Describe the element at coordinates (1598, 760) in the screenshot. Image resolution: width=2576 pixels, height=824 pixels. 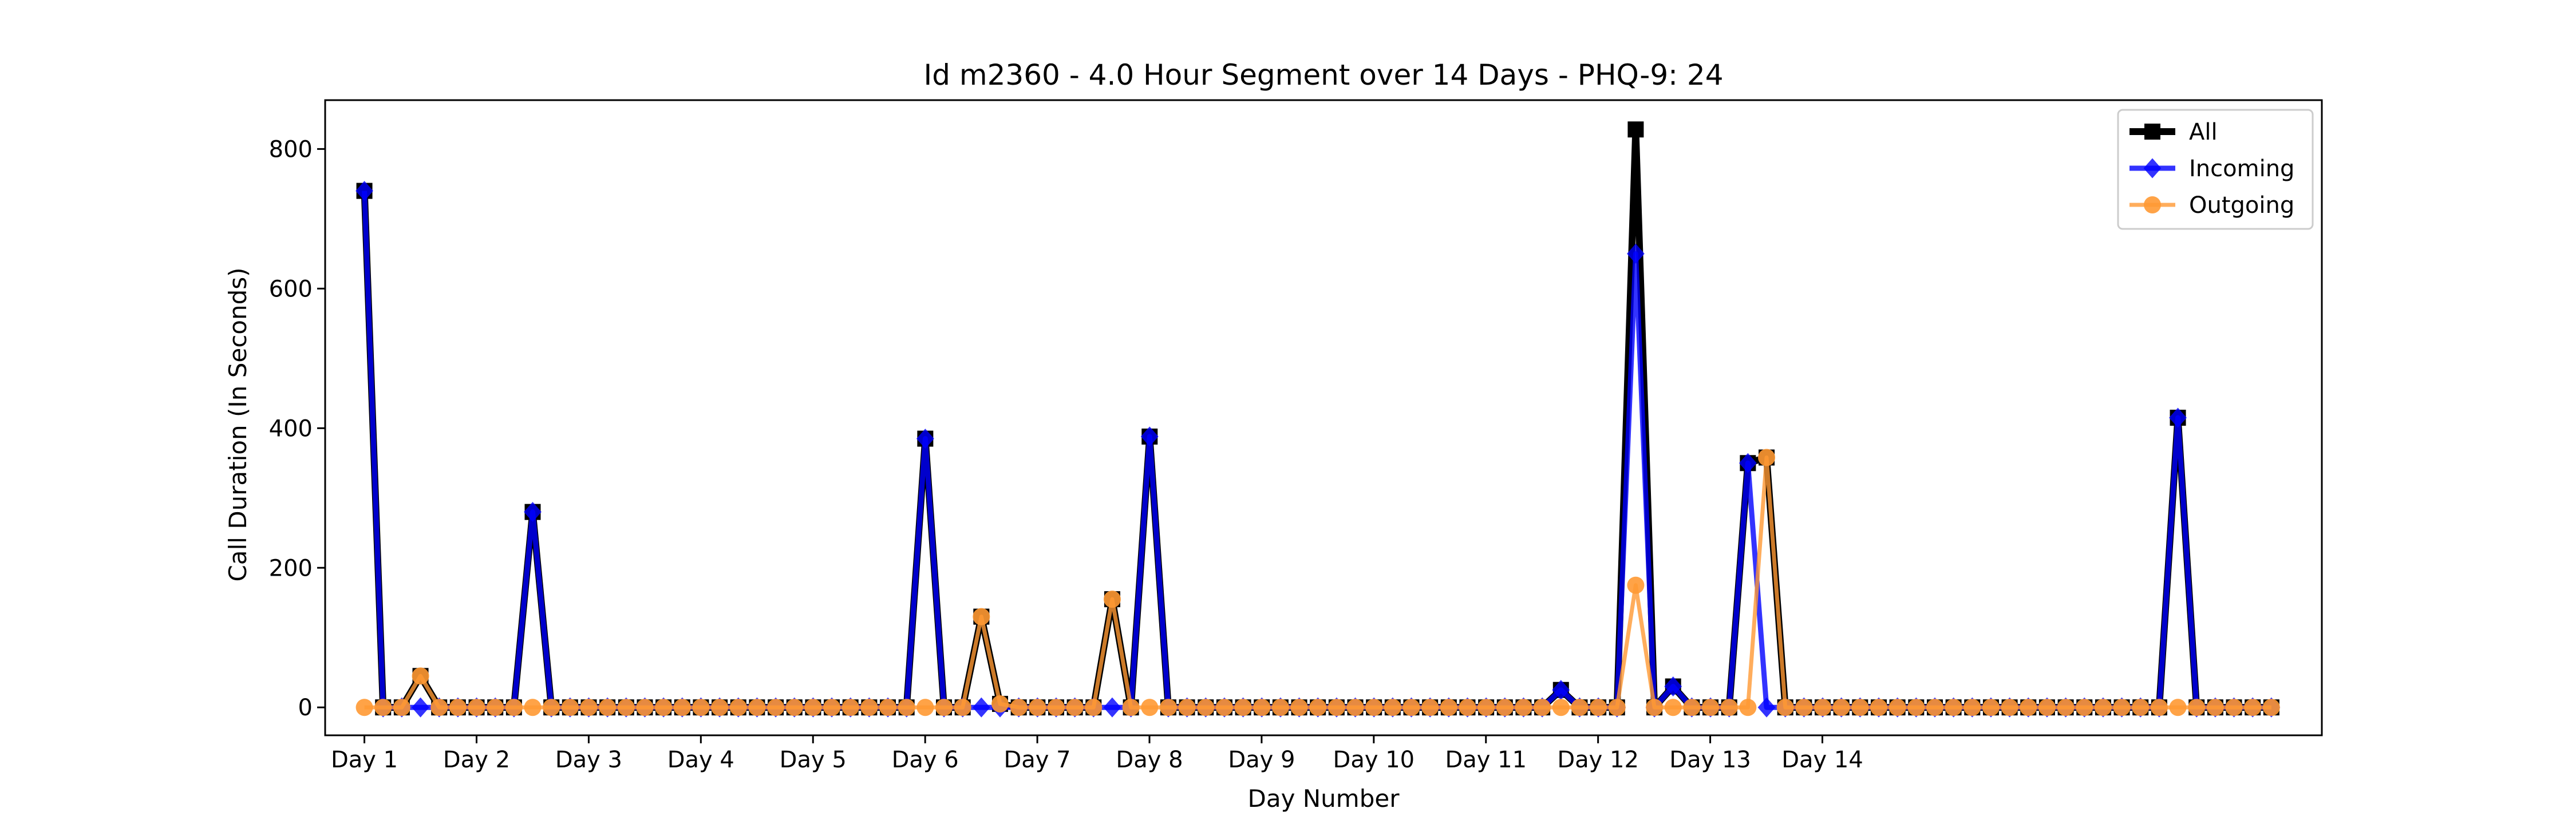
I see `x-tick-label: Day 12` at that location.